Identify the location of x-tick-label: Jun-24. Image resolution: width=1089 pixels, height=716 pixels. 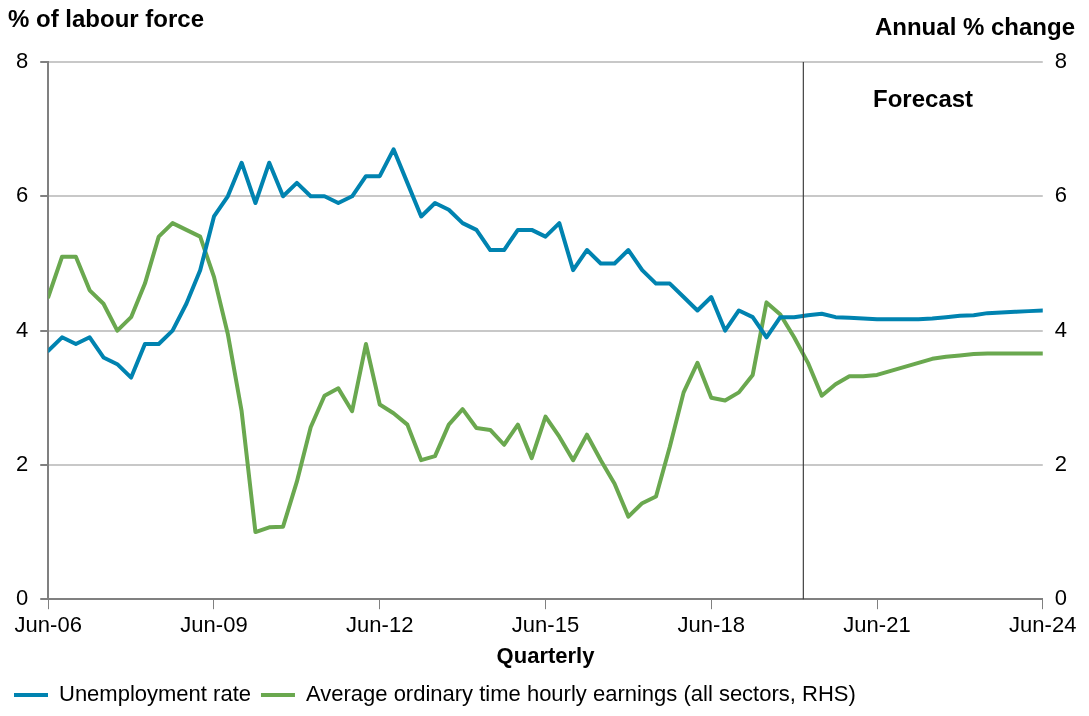
(1043, 625).